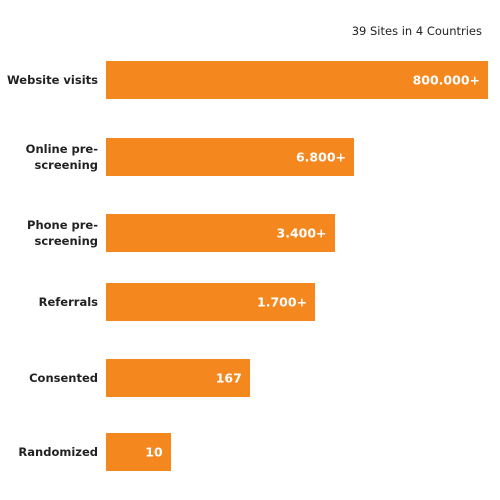 Image resolution: width=500 pixels, height=500 pixels. I want to click on category-label: Randomized, so click(58, 452).